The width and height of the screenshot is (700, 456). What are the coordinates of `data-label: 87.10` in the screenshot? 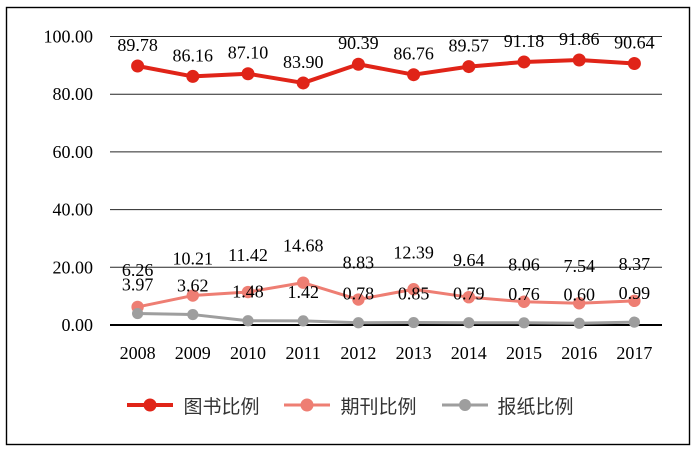 It's located at (248, 53).